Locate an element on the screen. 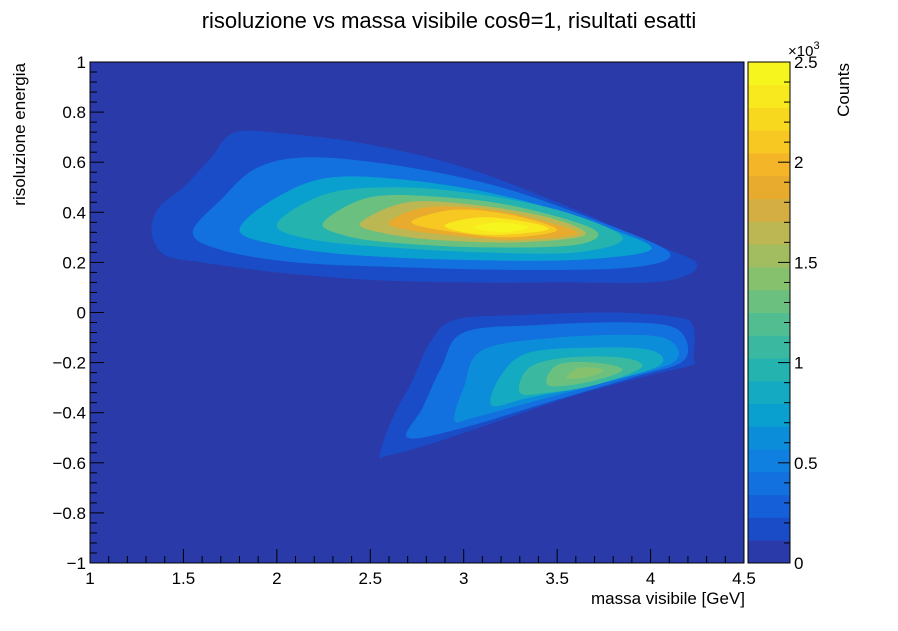  x-axis-label: massa visibile [GeV] is located at coordinates (668, 598).